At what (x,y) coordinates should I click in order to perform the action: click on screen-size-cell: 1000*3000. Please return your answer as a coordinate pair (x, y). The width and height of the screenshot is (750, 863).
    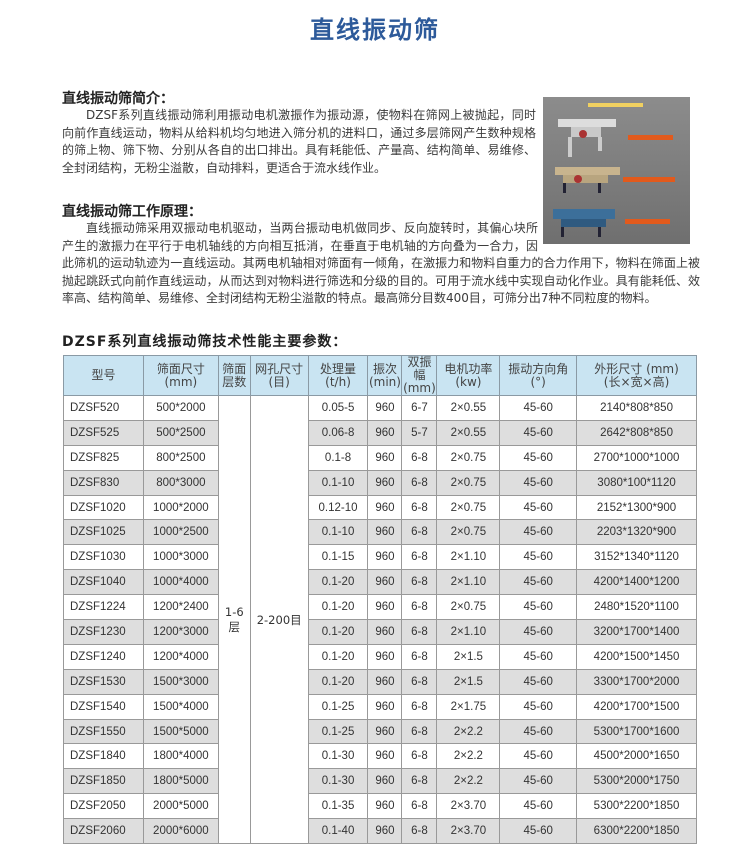
    Looking at the image, I should click on (180, 557).